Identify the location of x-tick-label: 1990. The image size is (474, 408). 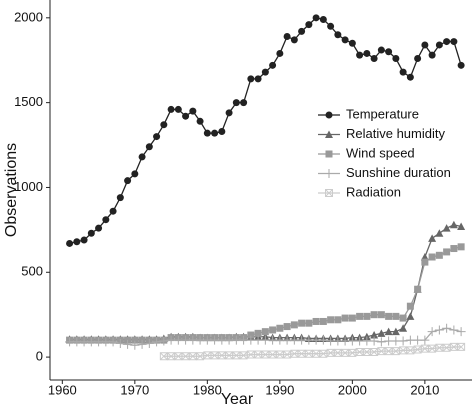
(279, 389).